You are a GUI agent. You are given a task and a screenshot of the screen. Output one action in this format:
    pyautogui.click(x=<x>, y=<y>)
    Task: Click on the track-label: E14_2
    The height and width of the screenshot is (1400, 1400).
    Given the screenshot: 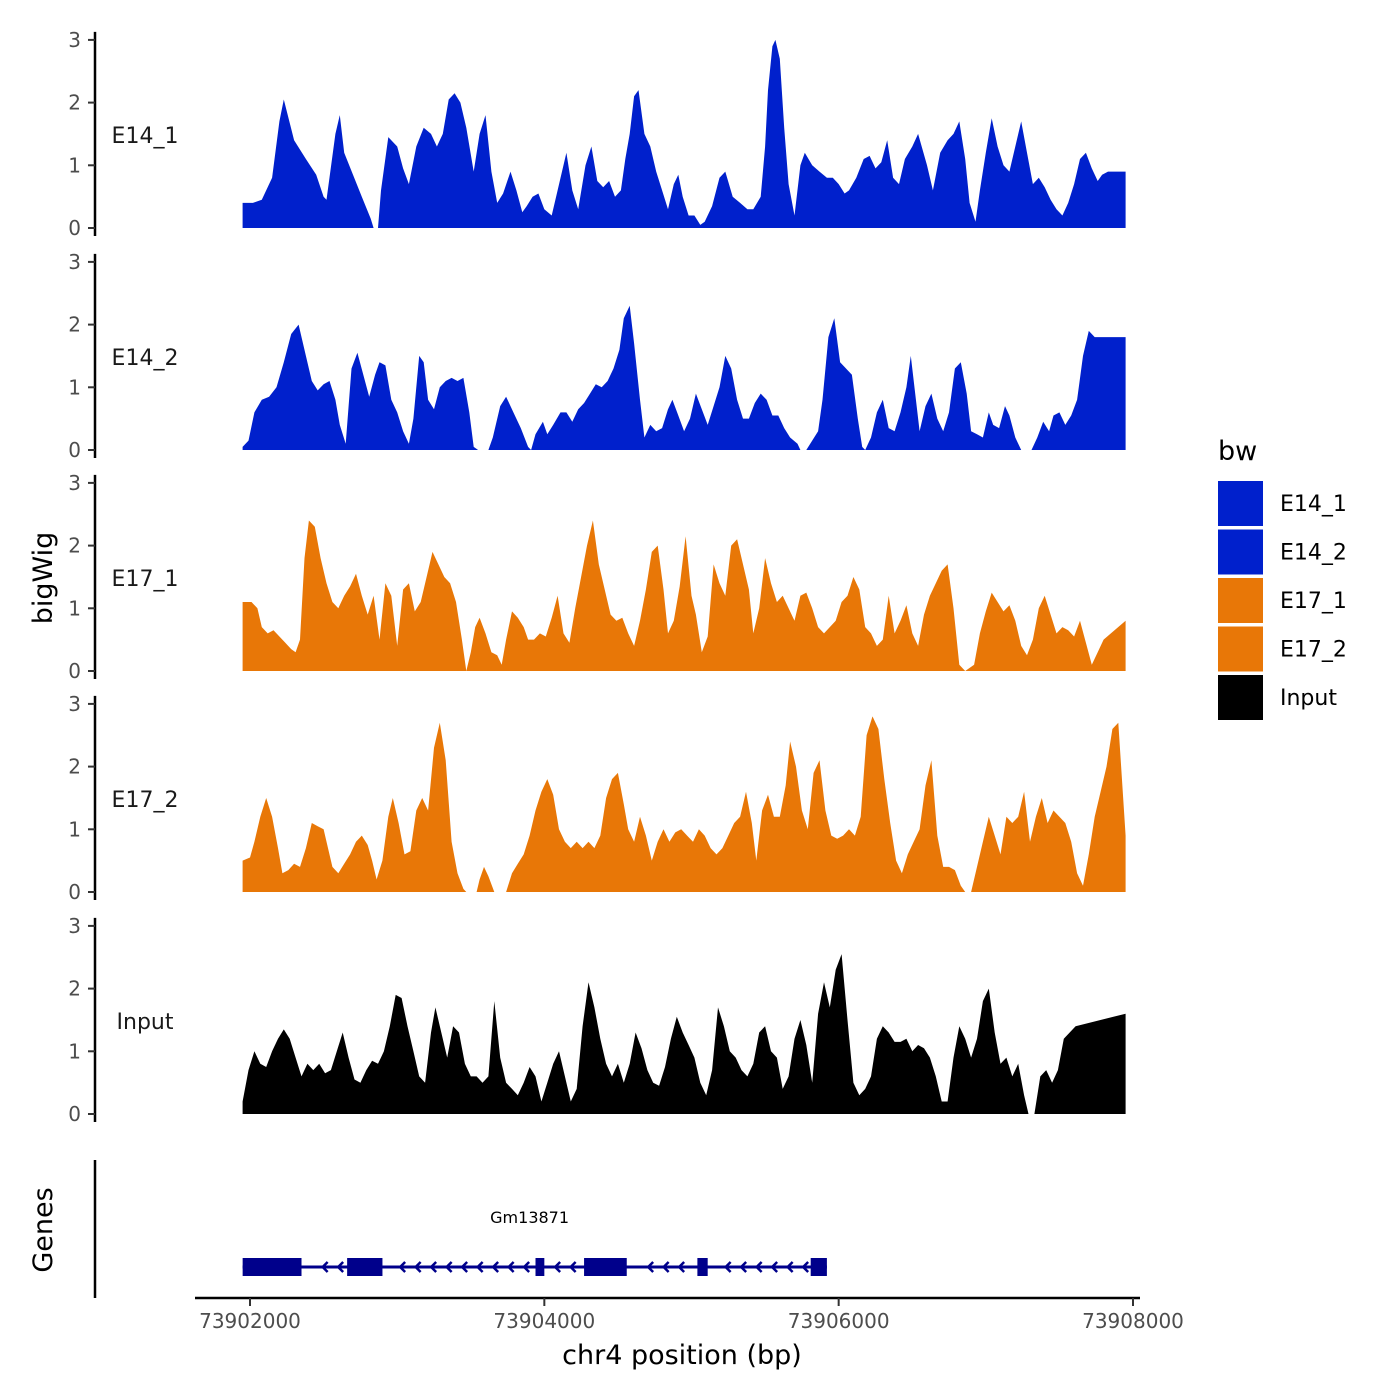 What is the action you would take?
    pyautogui.click(x=145, y=358)
    